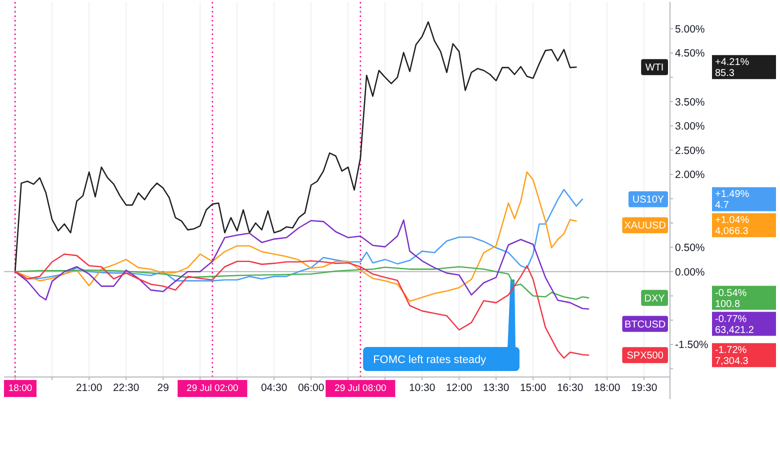  I want to click on text: US10Y, so click(648, 200).